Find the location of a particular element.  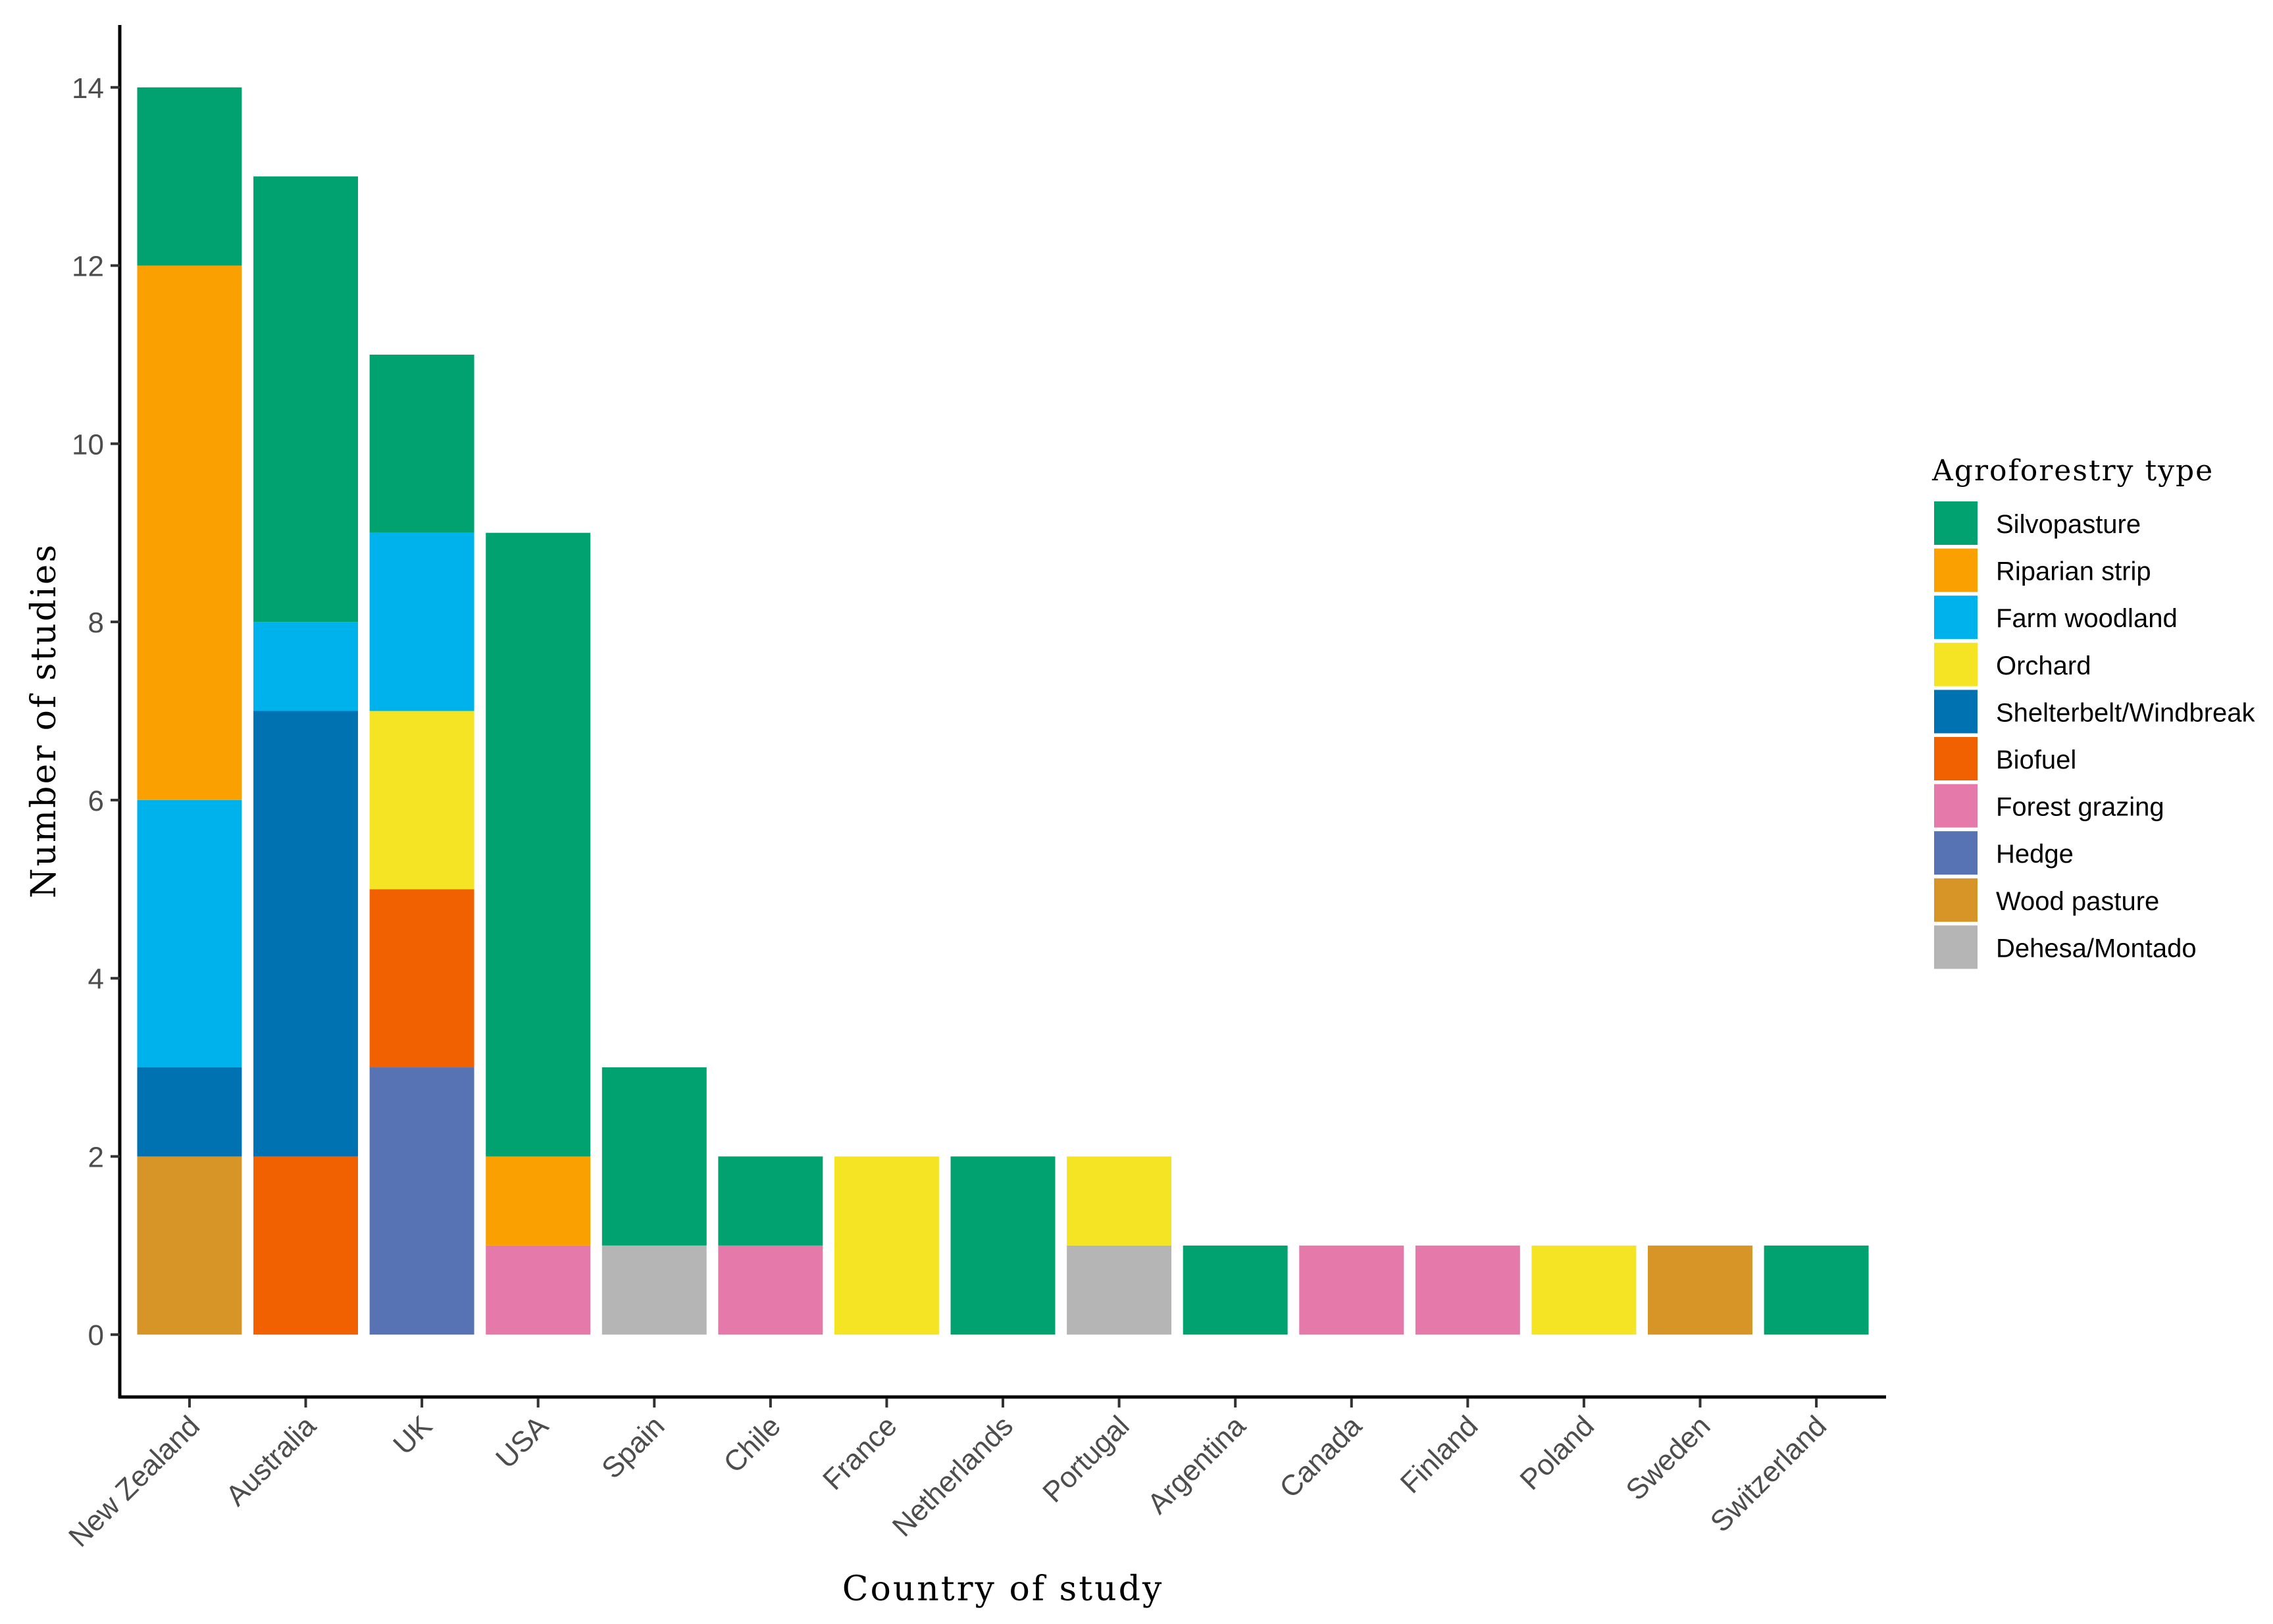

x-axis-title: Country of study is located at coordinates (1003, 1589).